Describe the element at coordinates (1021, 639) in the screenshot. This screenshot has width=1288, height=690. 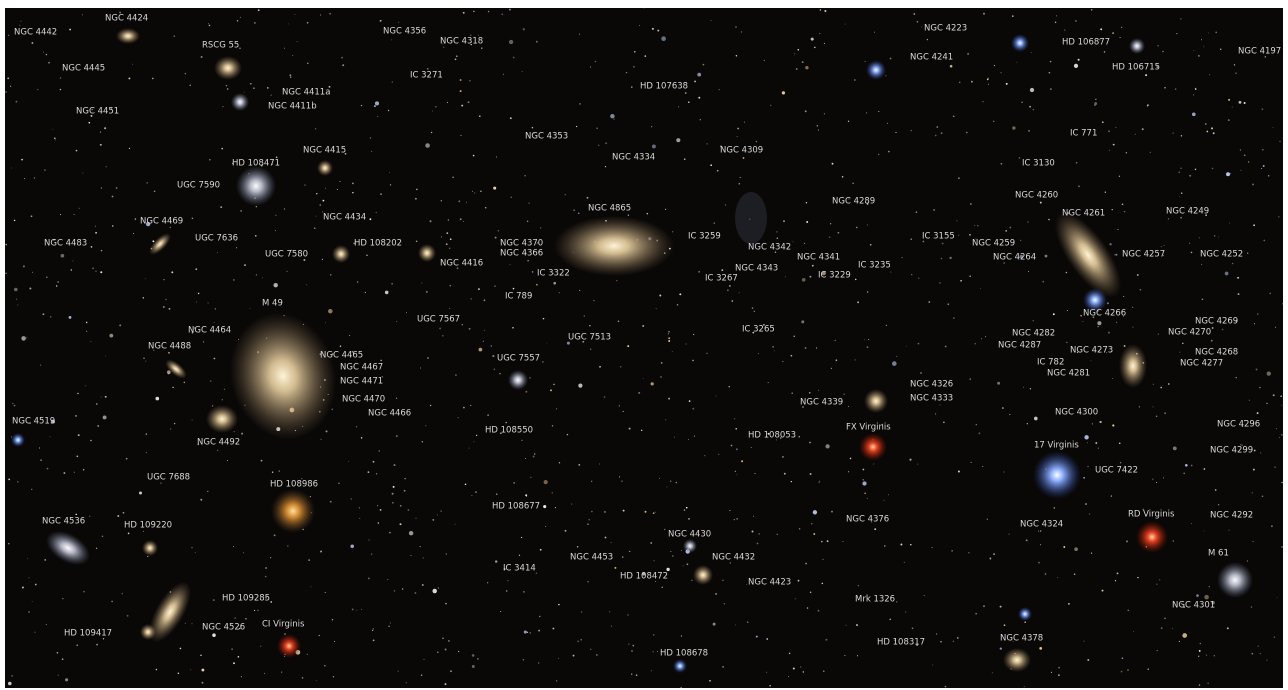
I see `object-label: NGC 4378` at that location.